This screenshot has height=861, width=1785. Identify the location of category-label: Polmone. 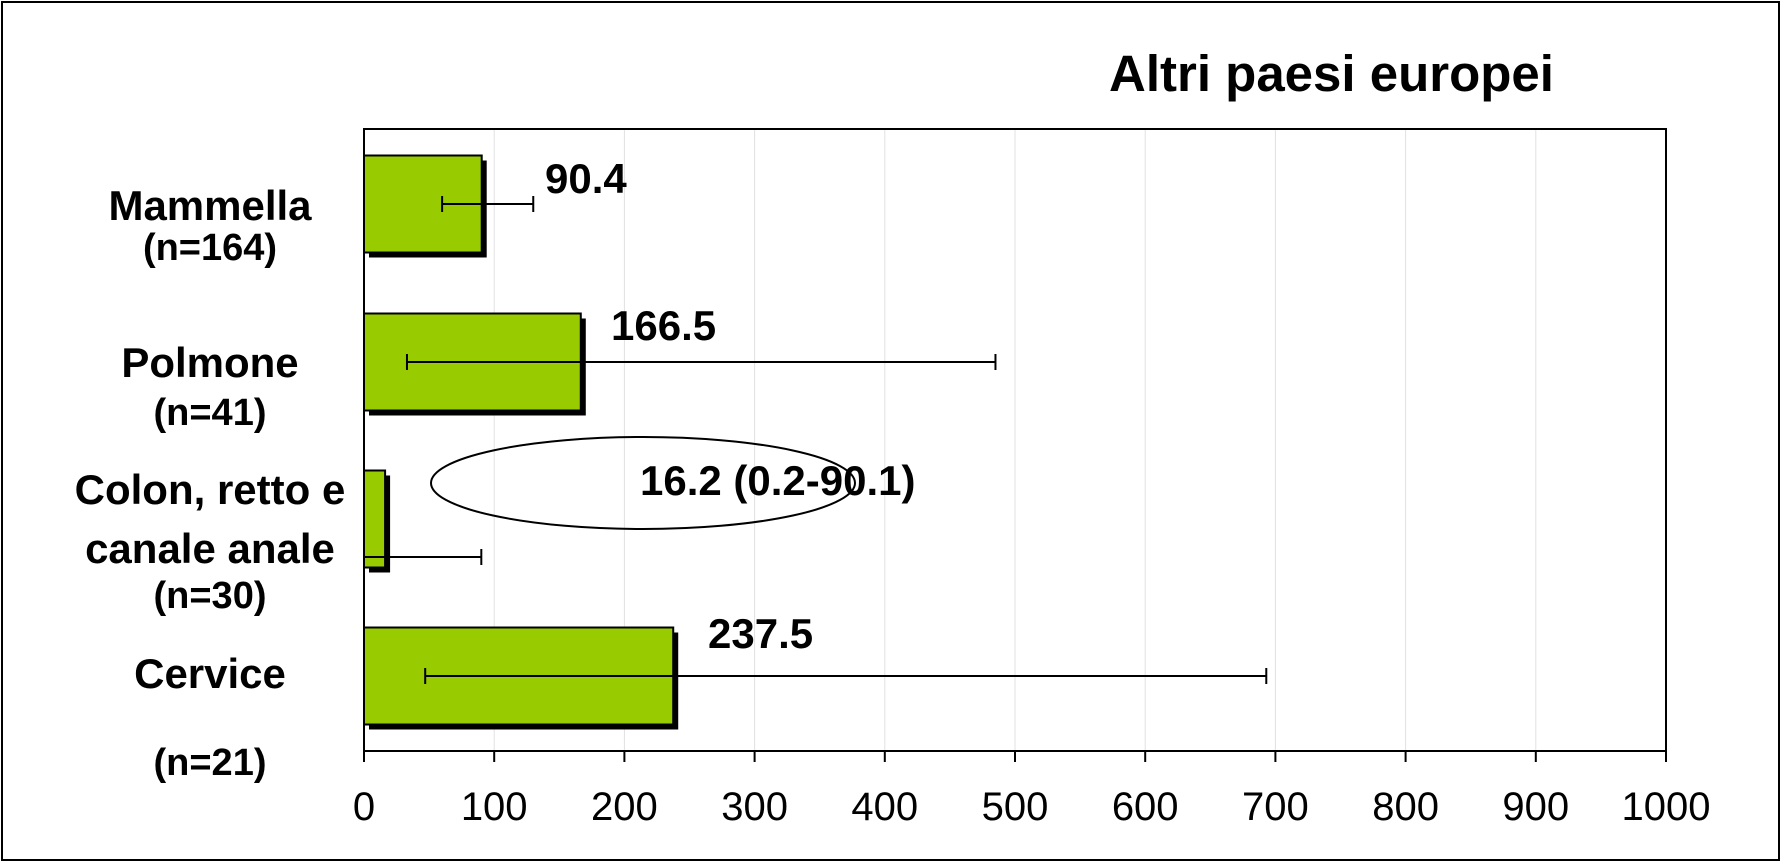
(209, 362).